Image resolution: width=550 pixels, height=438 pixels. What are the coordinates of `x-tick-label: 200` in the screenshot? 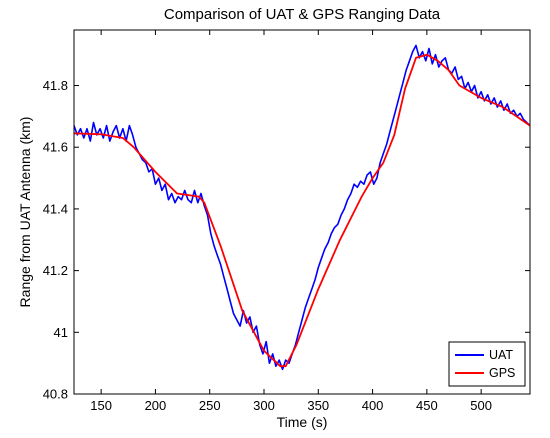 It's located at (156, 405).